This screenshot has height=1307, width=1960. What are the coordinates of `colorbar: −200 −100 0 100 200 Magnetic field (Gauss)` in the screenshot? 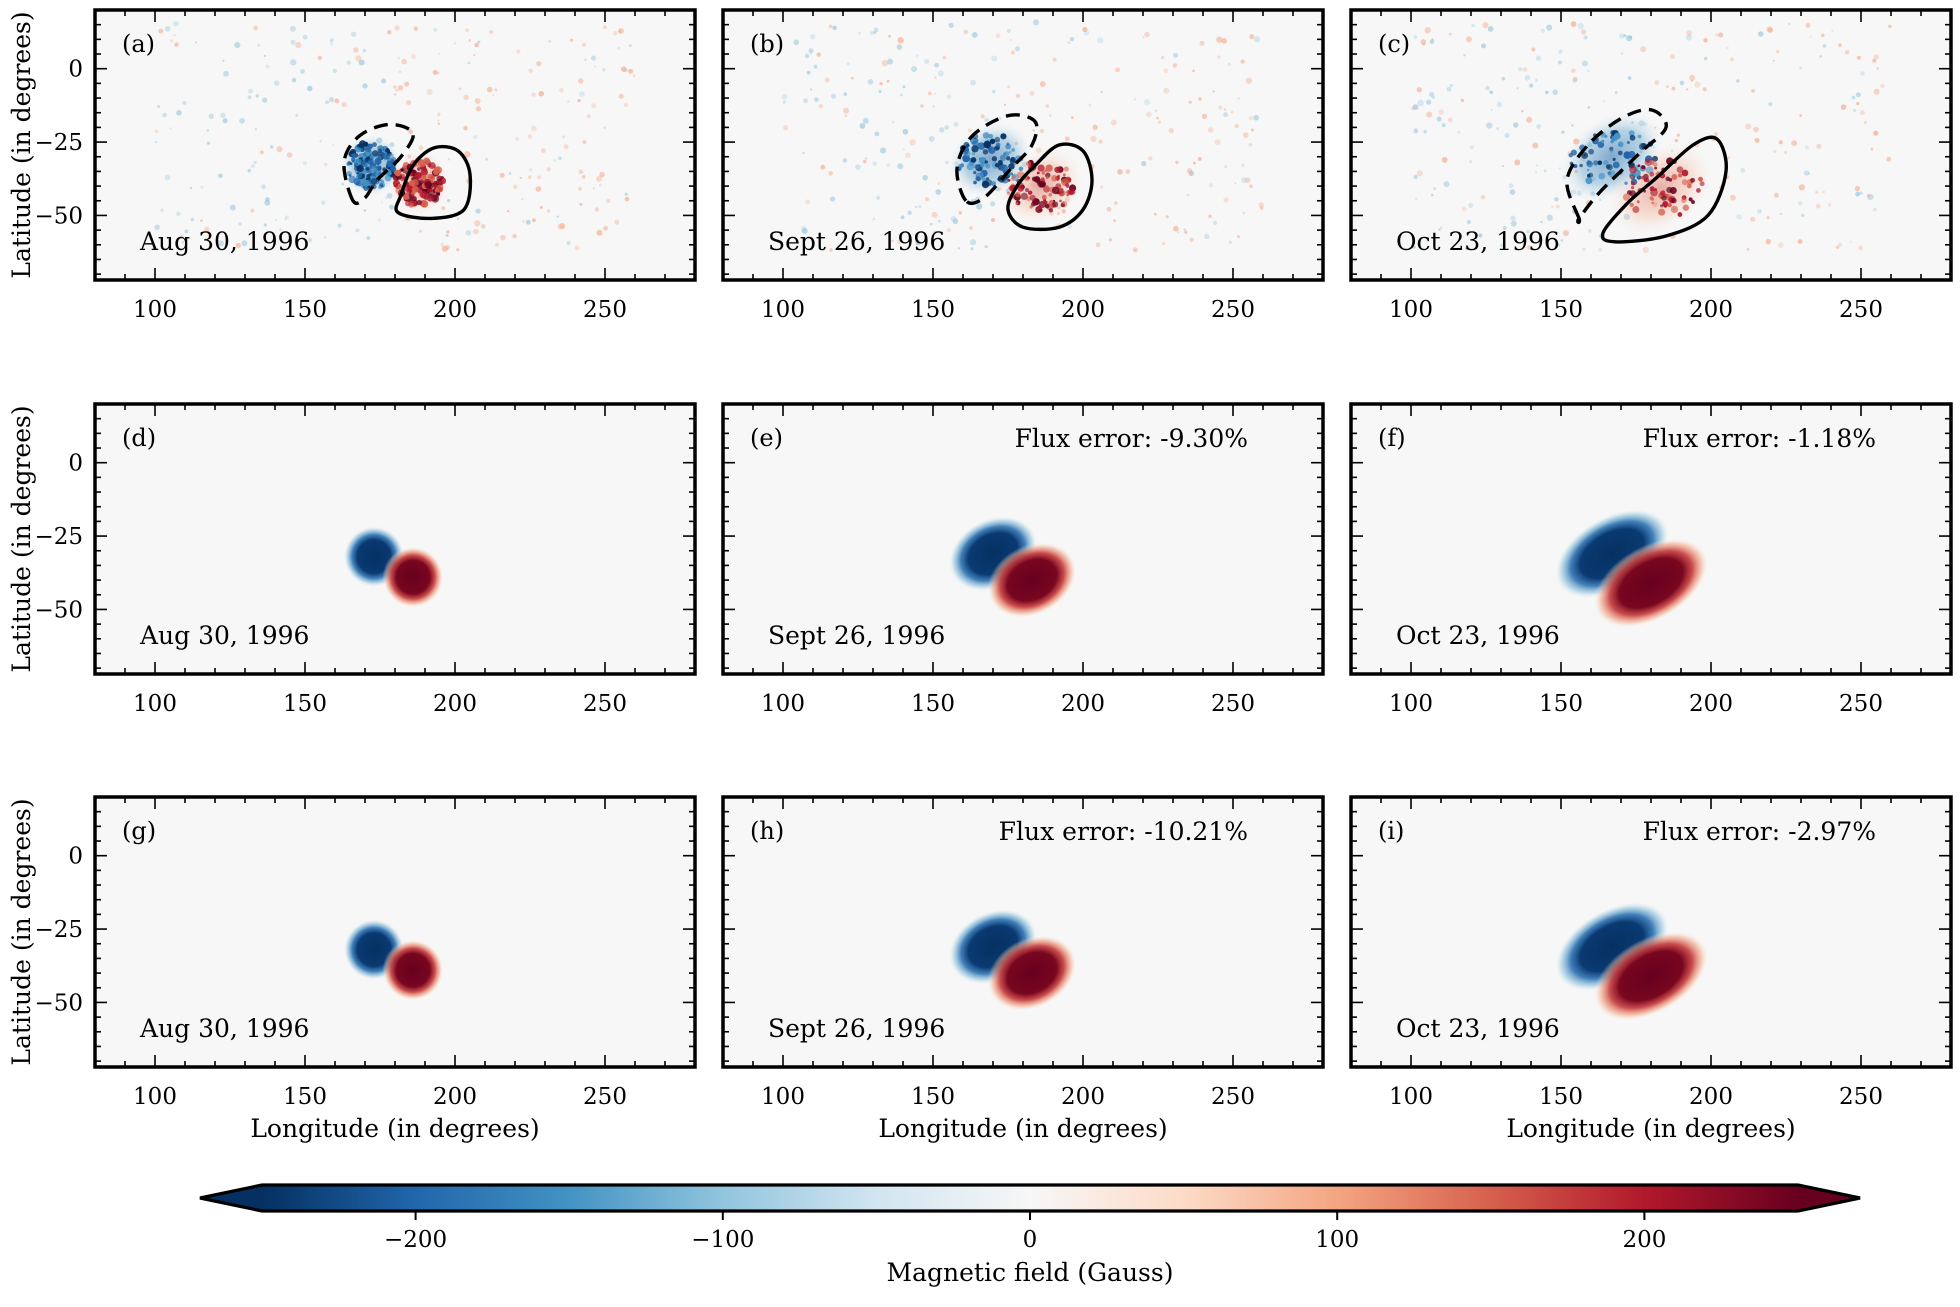 It's located at (1030, 1235).